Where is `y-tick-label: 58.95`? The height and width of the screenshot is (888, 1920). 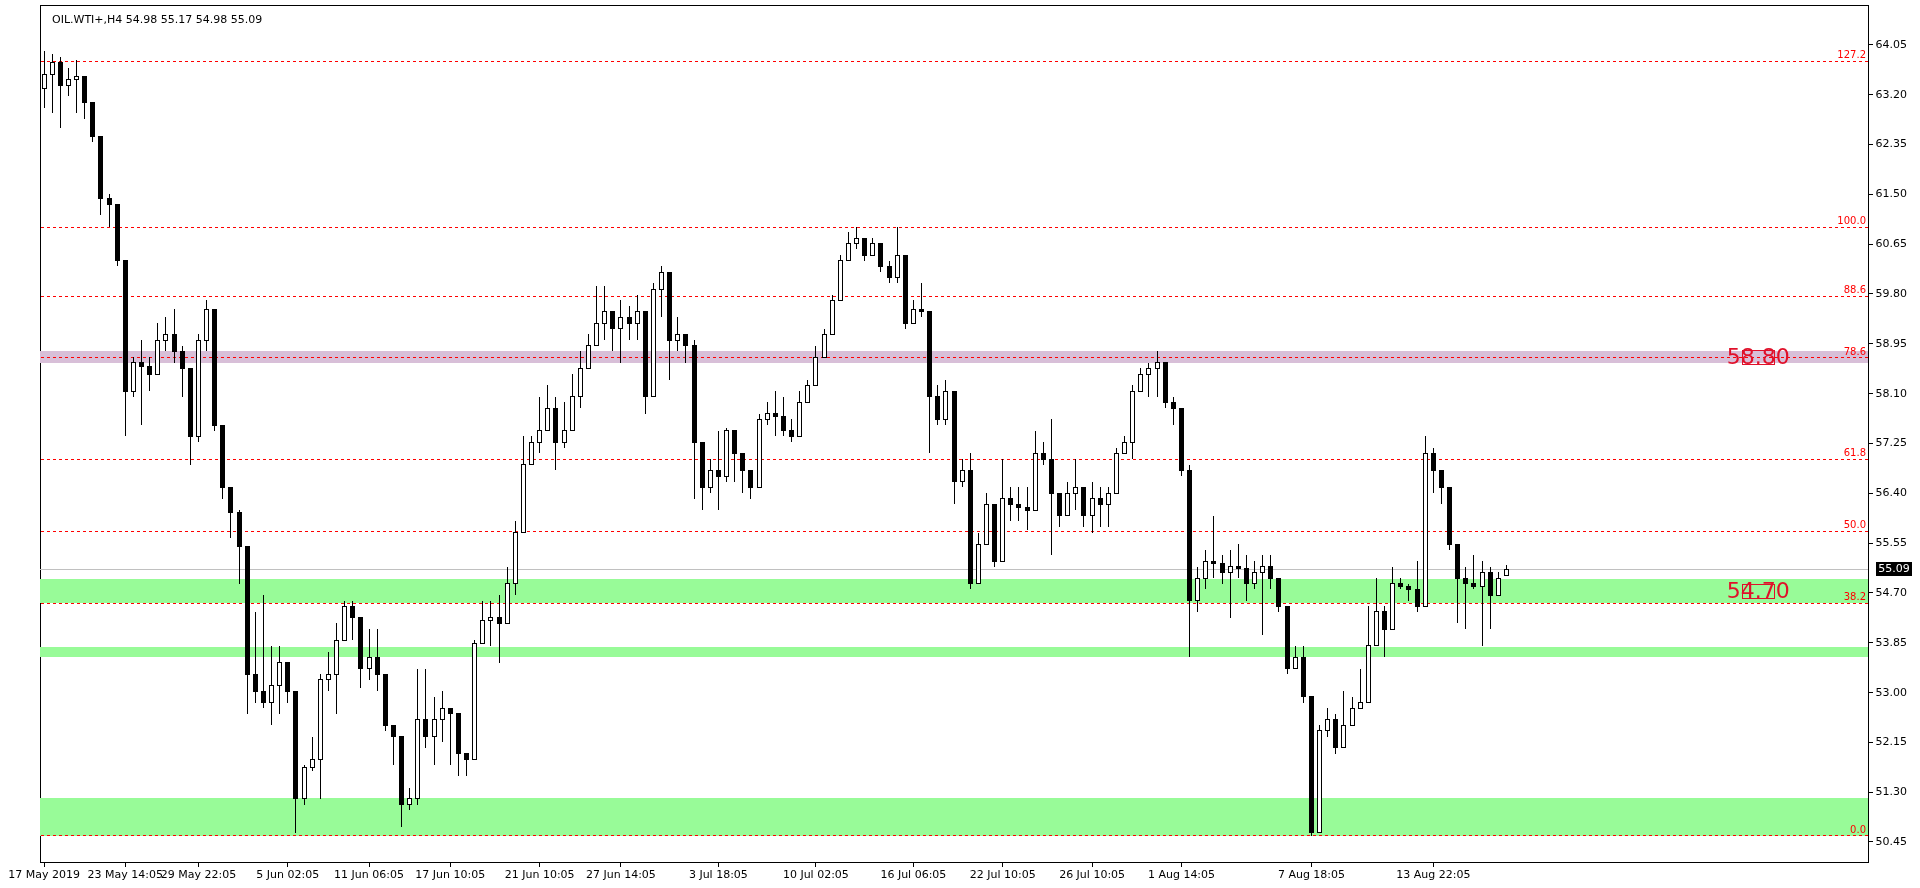 y-tick-label: 58.95 is located at coordinates (1891, 343).